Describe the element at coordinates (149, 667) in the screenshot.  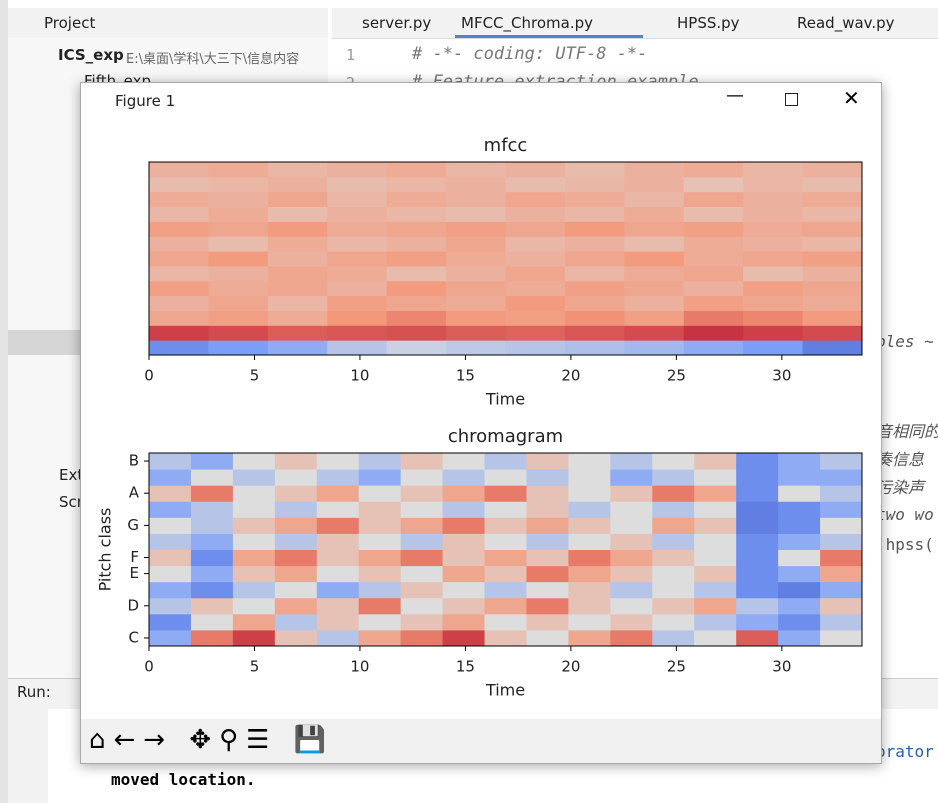
I see `x-tick-label: 0` at that location.